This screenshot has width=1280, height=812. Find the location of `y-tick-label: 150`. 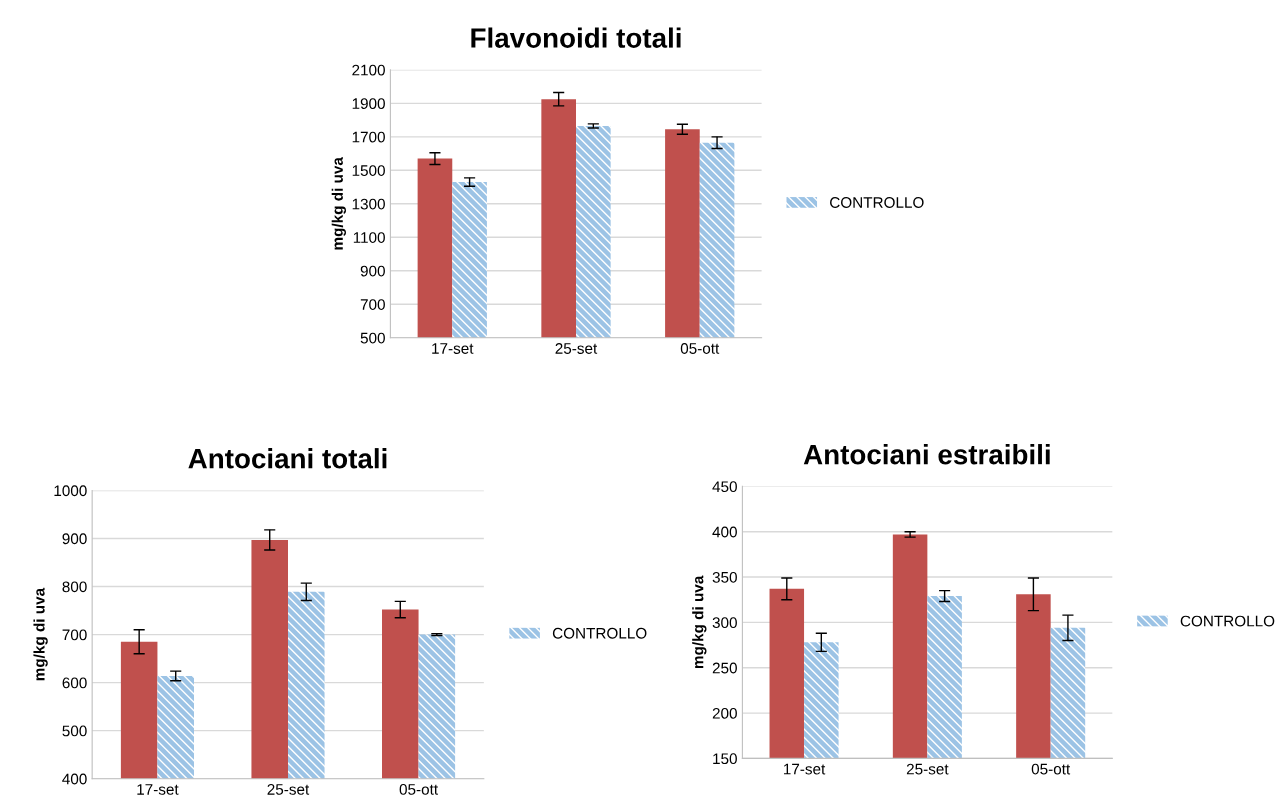

y-tick-label: 150 is located at coordinates (725, 759).